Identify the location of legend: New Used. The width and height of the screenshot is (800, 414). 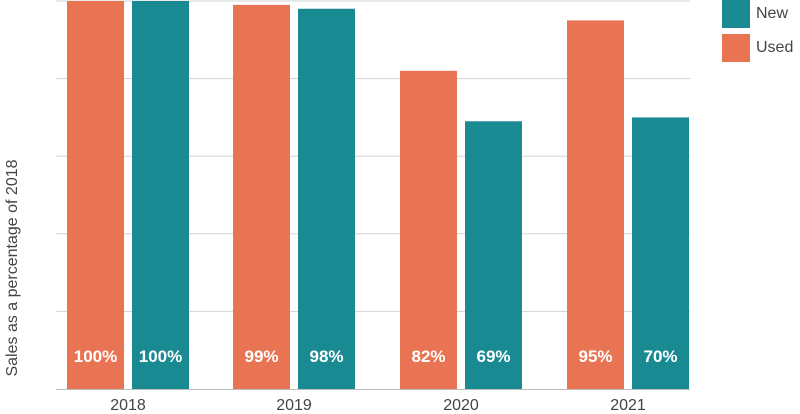
(757, 34).